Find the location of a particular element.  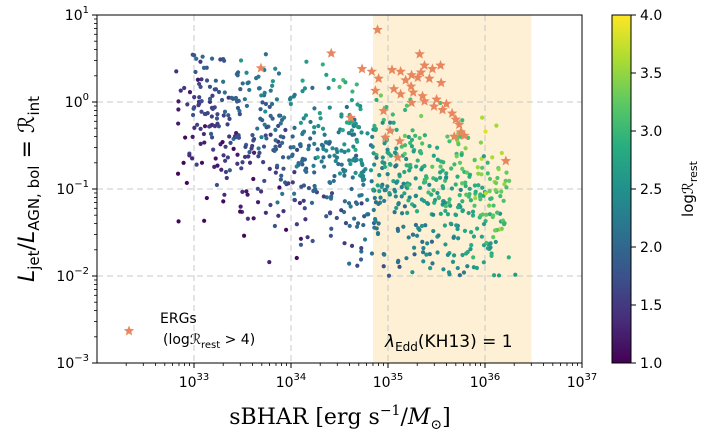

legend: ERGs (logℛrest > 4) is located at coordinates (189, 331).